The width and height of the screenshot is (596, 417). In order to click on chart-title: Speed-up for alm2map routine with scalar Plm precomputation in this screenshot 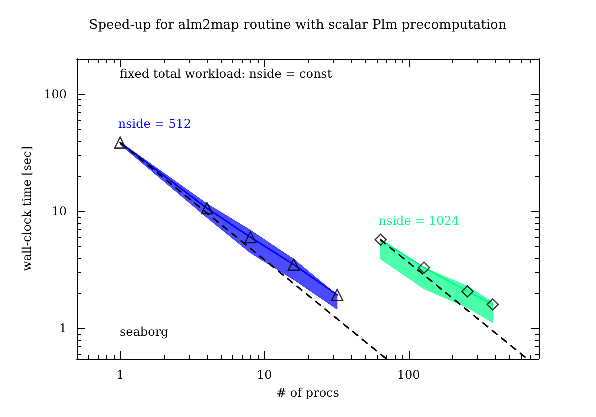, I will do `click(298, 25)`.